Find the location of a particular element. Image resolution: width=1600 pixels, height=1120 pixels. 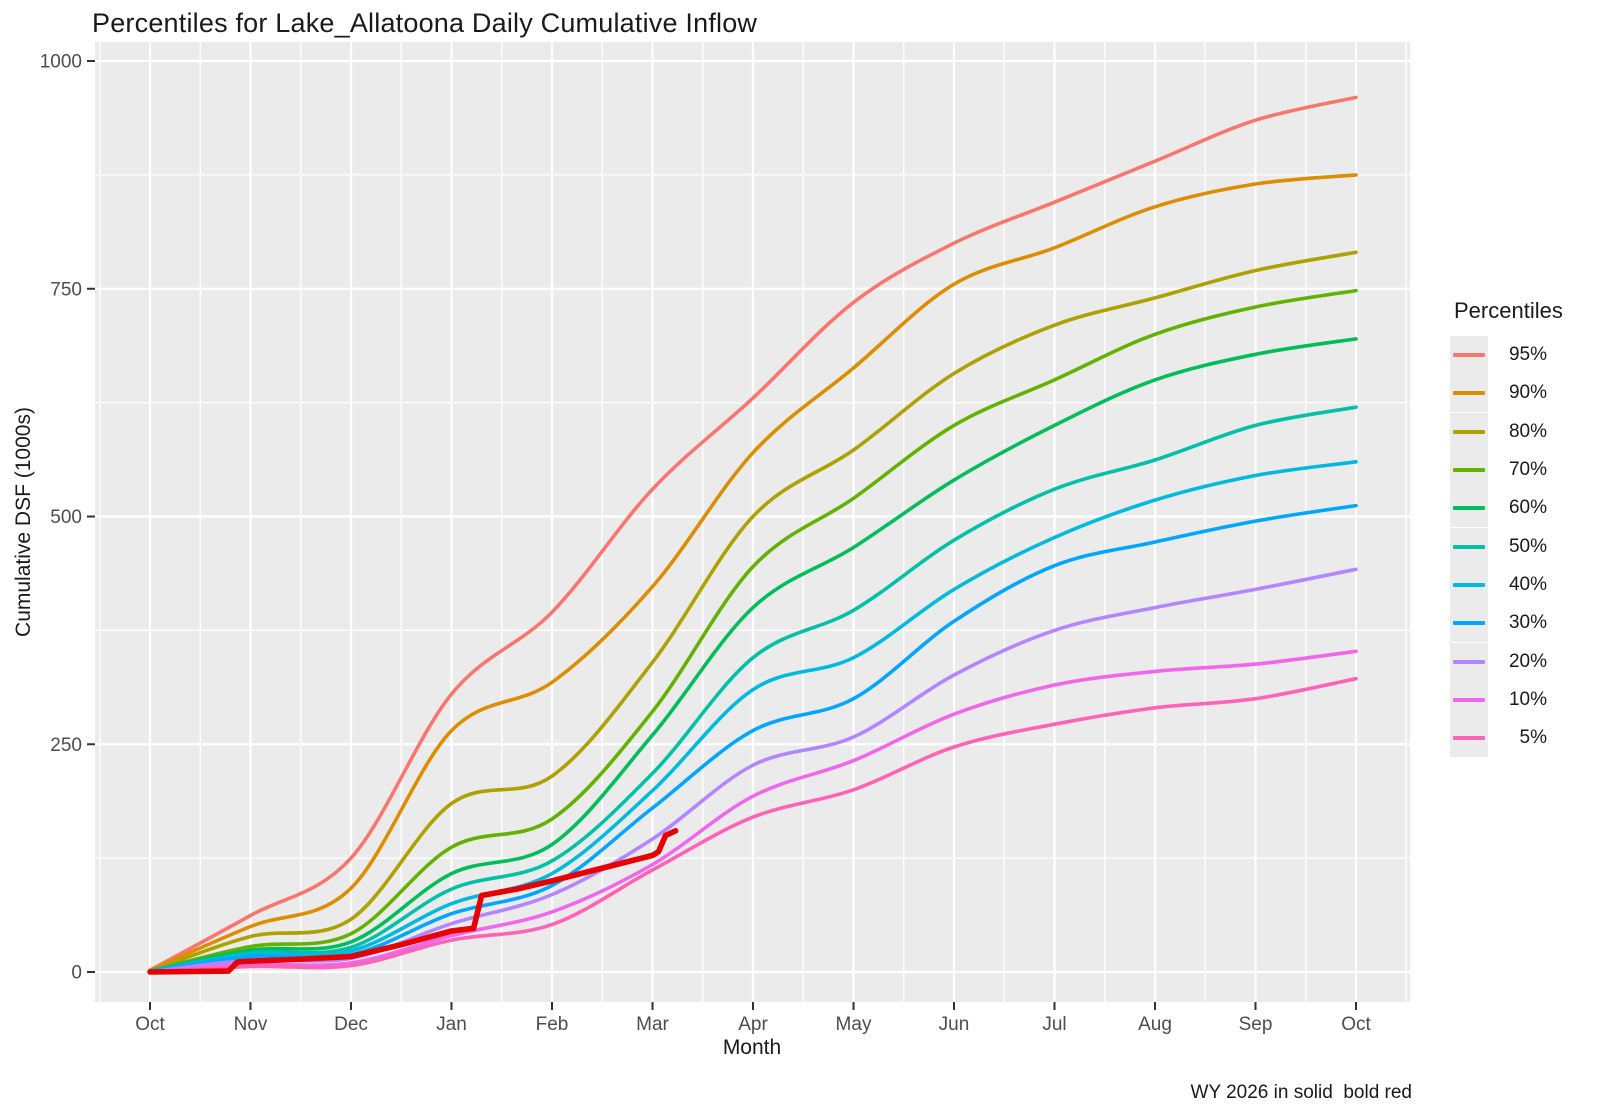

y-tick-label: 500 is located at coordinates (66, 517).